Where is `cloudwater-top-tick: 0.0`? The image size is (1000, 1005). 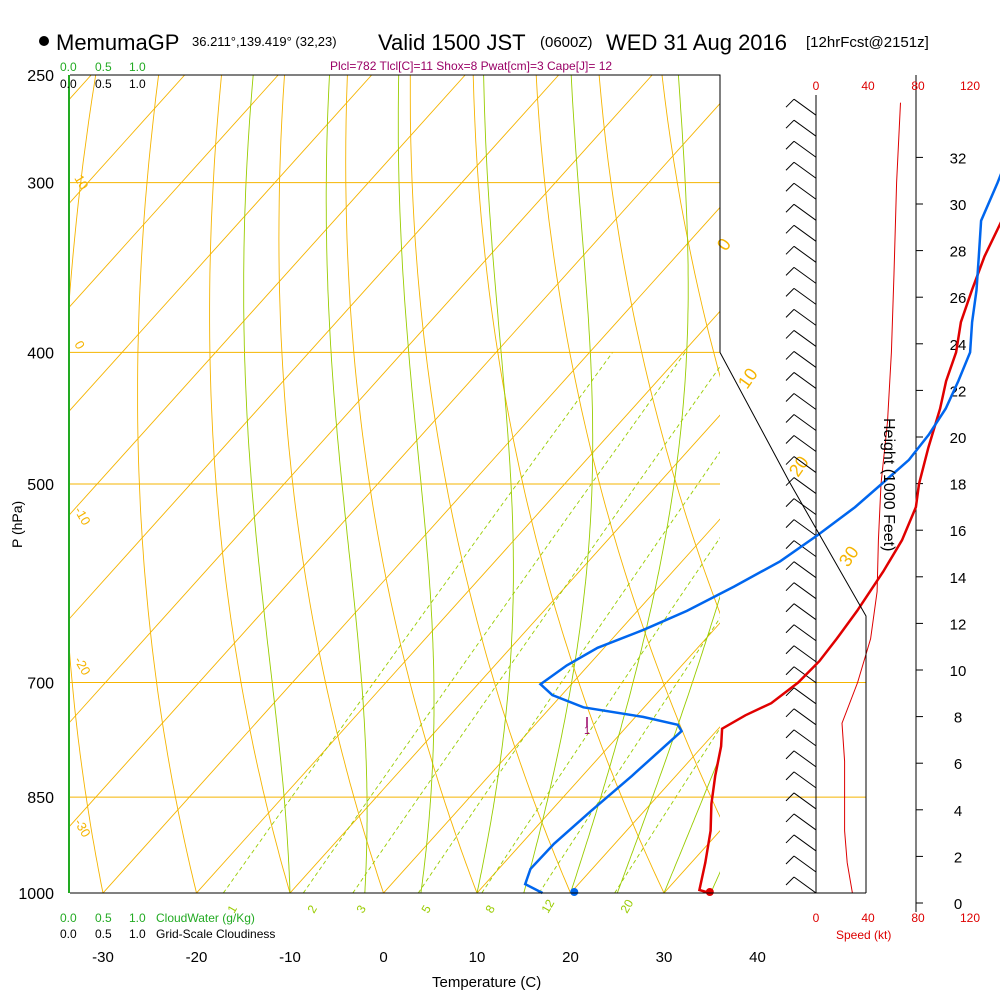 cloudwater-top-tick: 0.0 is located at coordinates (68, 67).